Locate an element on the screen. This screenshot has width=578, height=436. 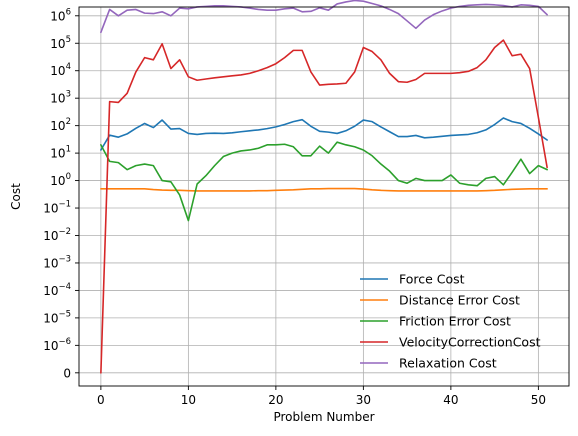
distance-error-cost-line is located at coordinates (324, 189).